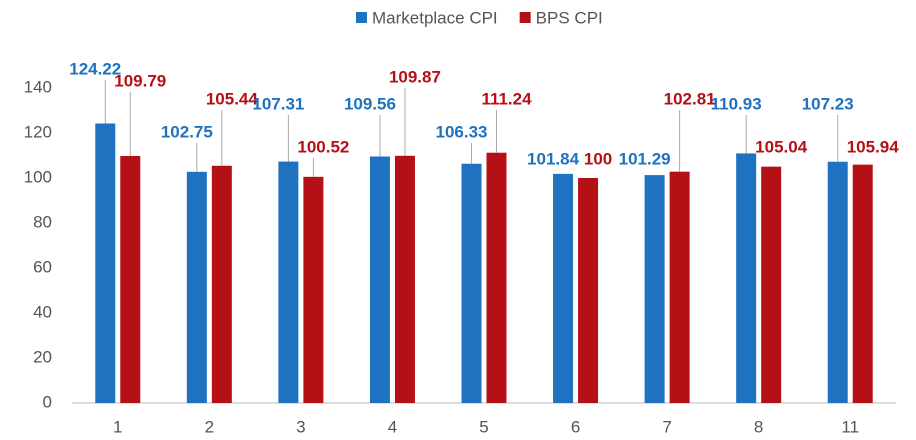 This screenshot has width=916, height=440. Describe the element at coordinates (462, 131) in the screenshot. I see `value-label: 106.33` at that location.